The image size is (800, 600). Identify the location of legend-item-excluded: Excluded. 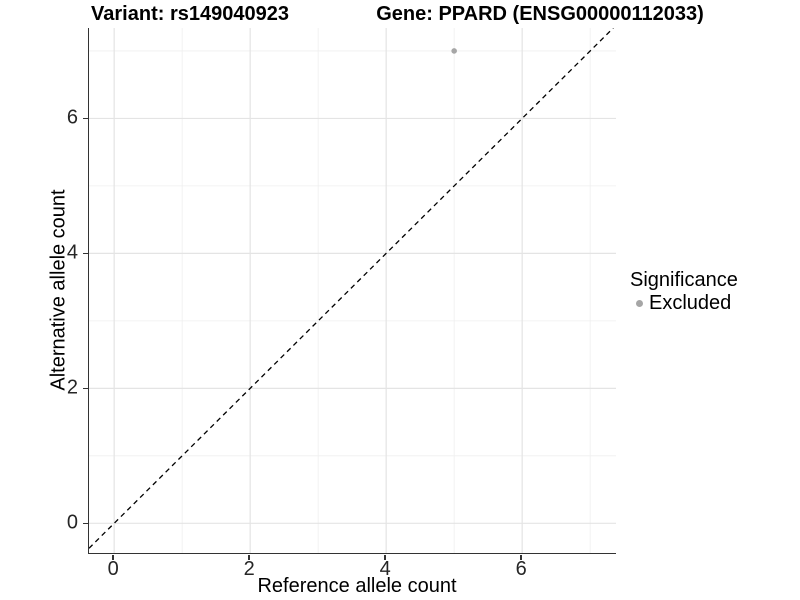
(684, 303).